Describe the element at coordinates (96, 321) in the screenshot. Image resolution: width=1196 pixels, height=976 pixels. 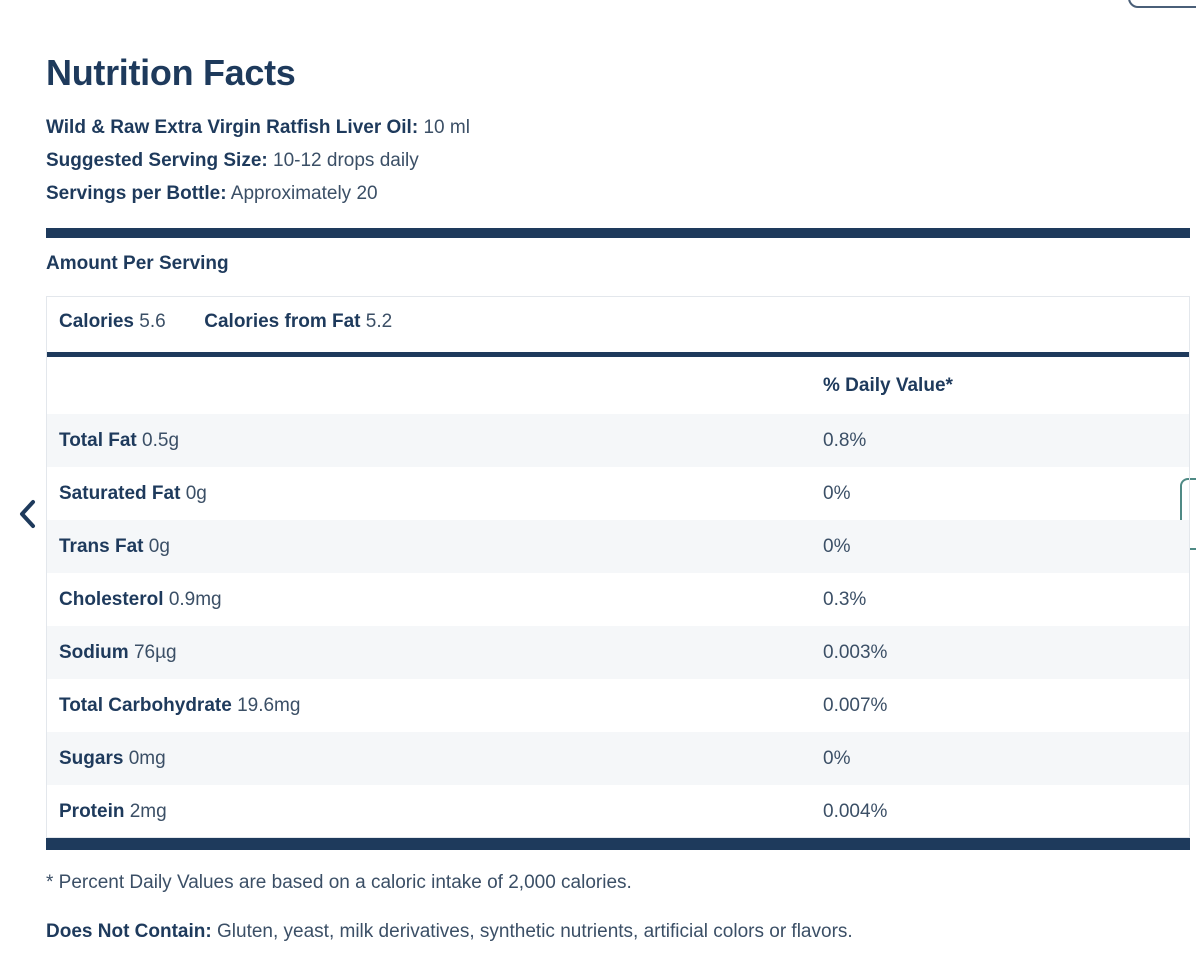
I see `calories-label: Calories` at that location.